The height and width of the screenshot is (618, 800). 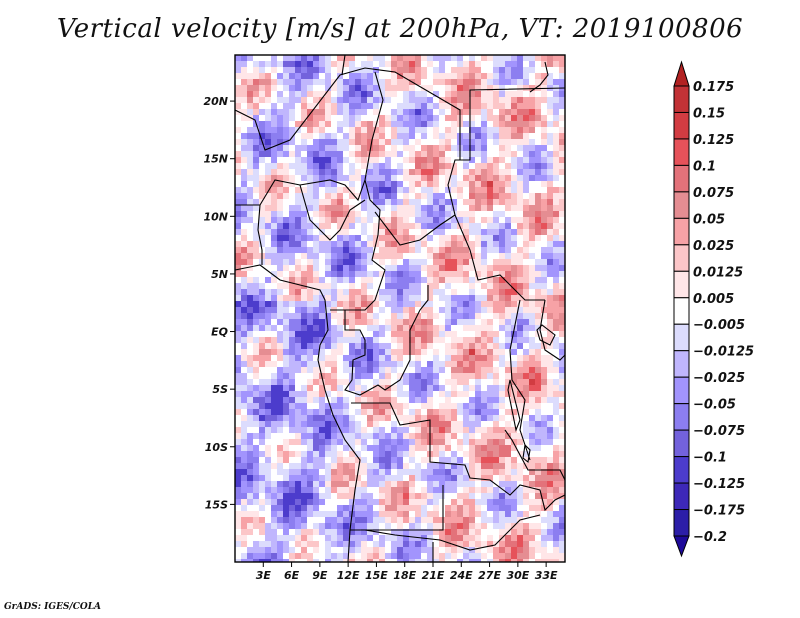 I want to click on lat-tick-label: 20N, so click(x=215, y=101).